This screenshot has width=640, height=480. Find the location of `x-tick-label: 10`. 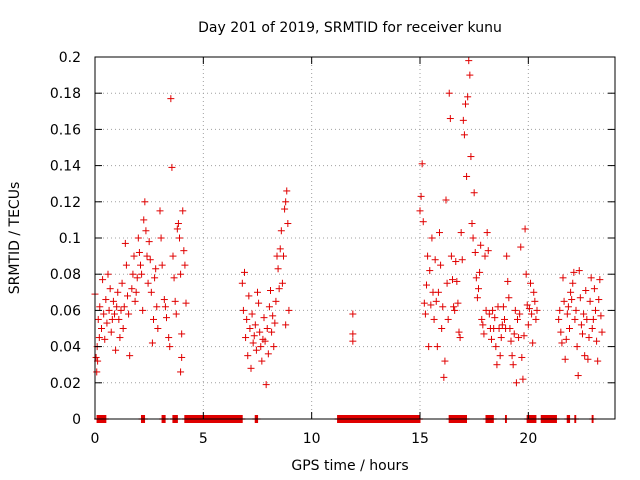

x-tick-label: 10 is located at coordinates (312, 439).